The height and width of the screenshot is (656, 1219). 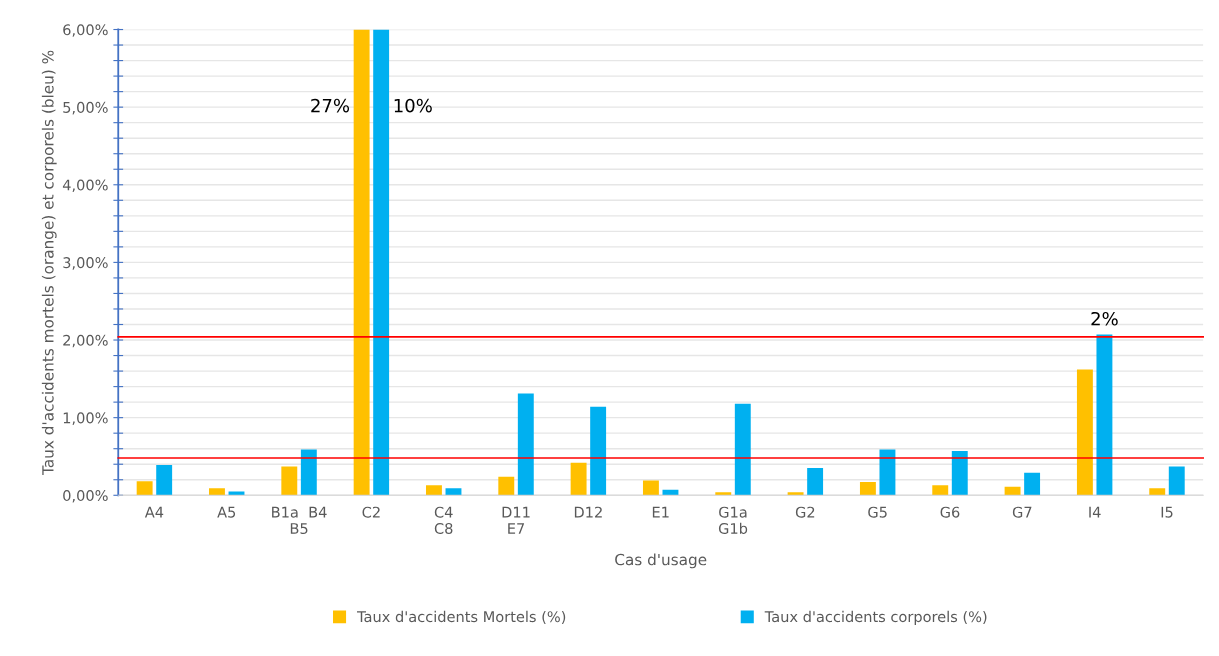 What do you see at coordinates (461, 617) in the screenshot?
I see `legend-label: Taux d'accidents Mortels (%)` at bounding box center [461, 617].